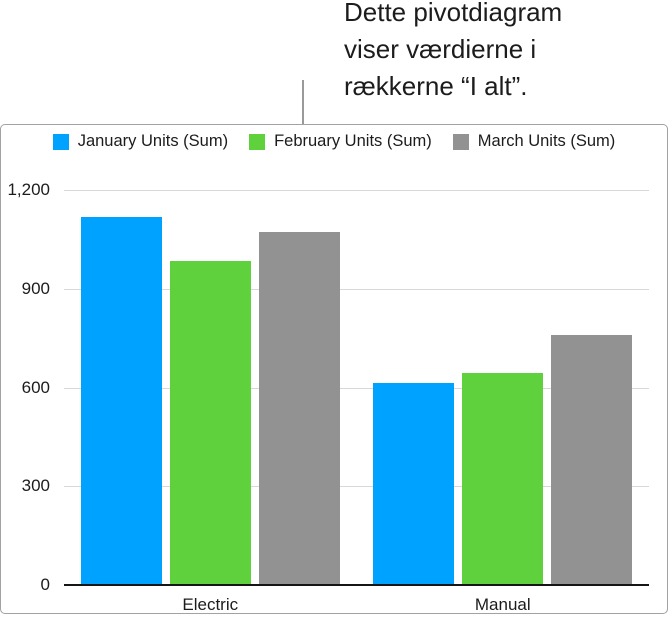 This screenshot has width=670, height=617. I want to click on y-tick-label: 0, so click(45, 584).